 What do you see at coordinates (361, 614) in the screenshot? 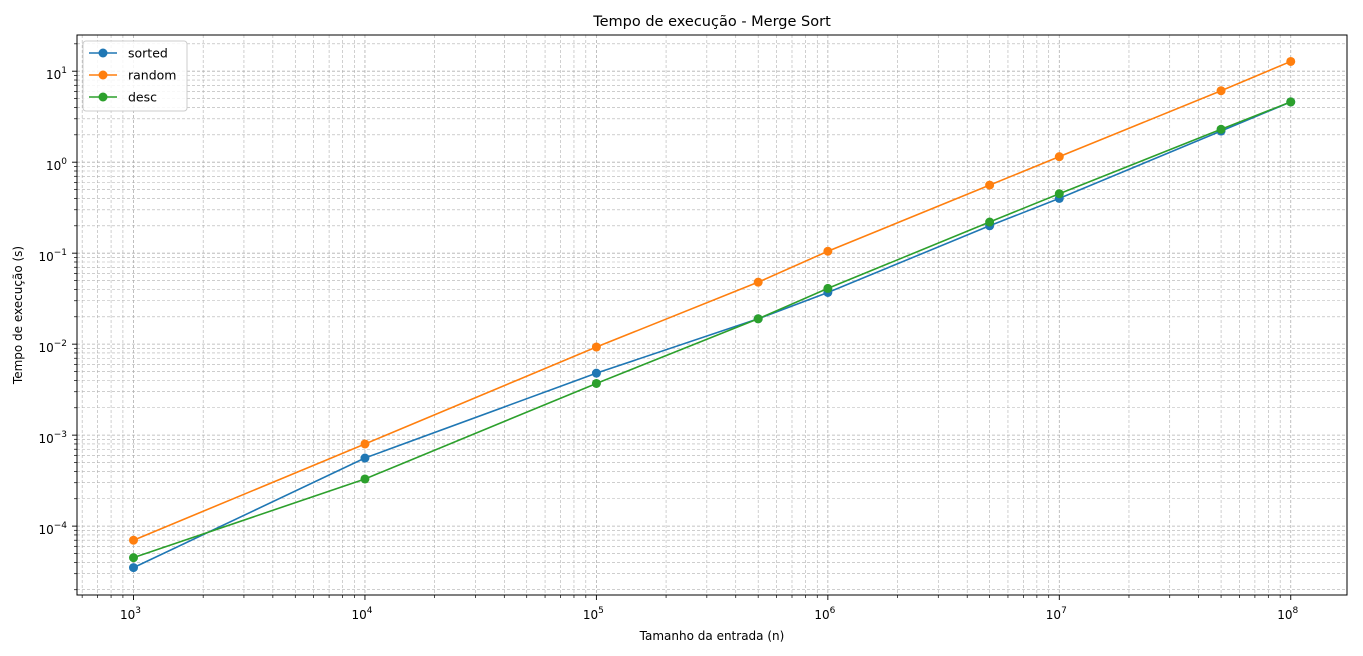
I see `x-tick-label: 10⁴` at bounding box center [361, 614].